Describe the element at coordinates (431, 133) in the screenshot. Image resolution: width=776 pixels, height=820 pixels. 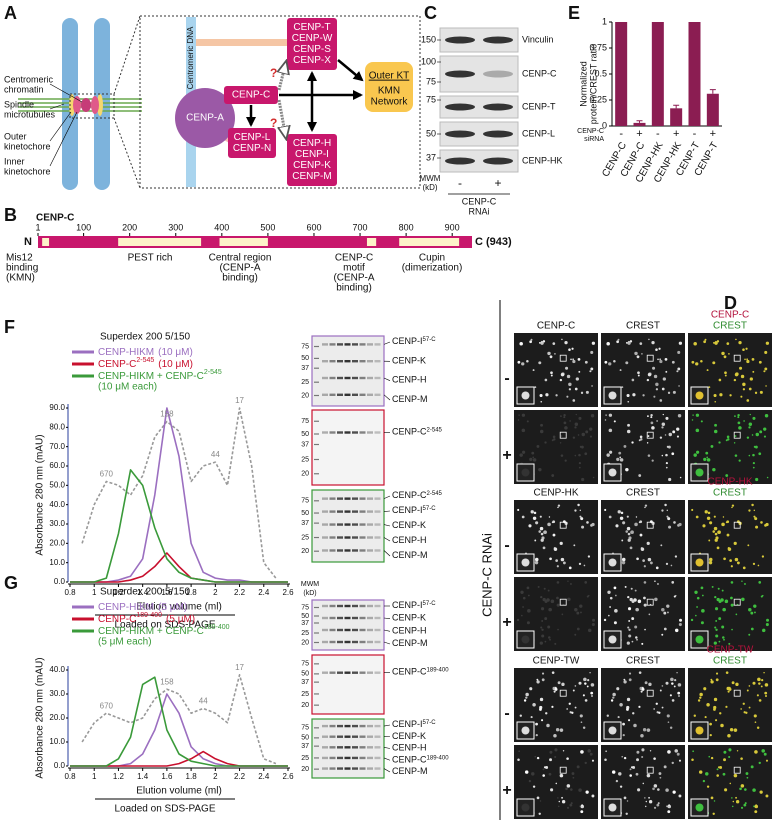
I see `label: 50` at that location.